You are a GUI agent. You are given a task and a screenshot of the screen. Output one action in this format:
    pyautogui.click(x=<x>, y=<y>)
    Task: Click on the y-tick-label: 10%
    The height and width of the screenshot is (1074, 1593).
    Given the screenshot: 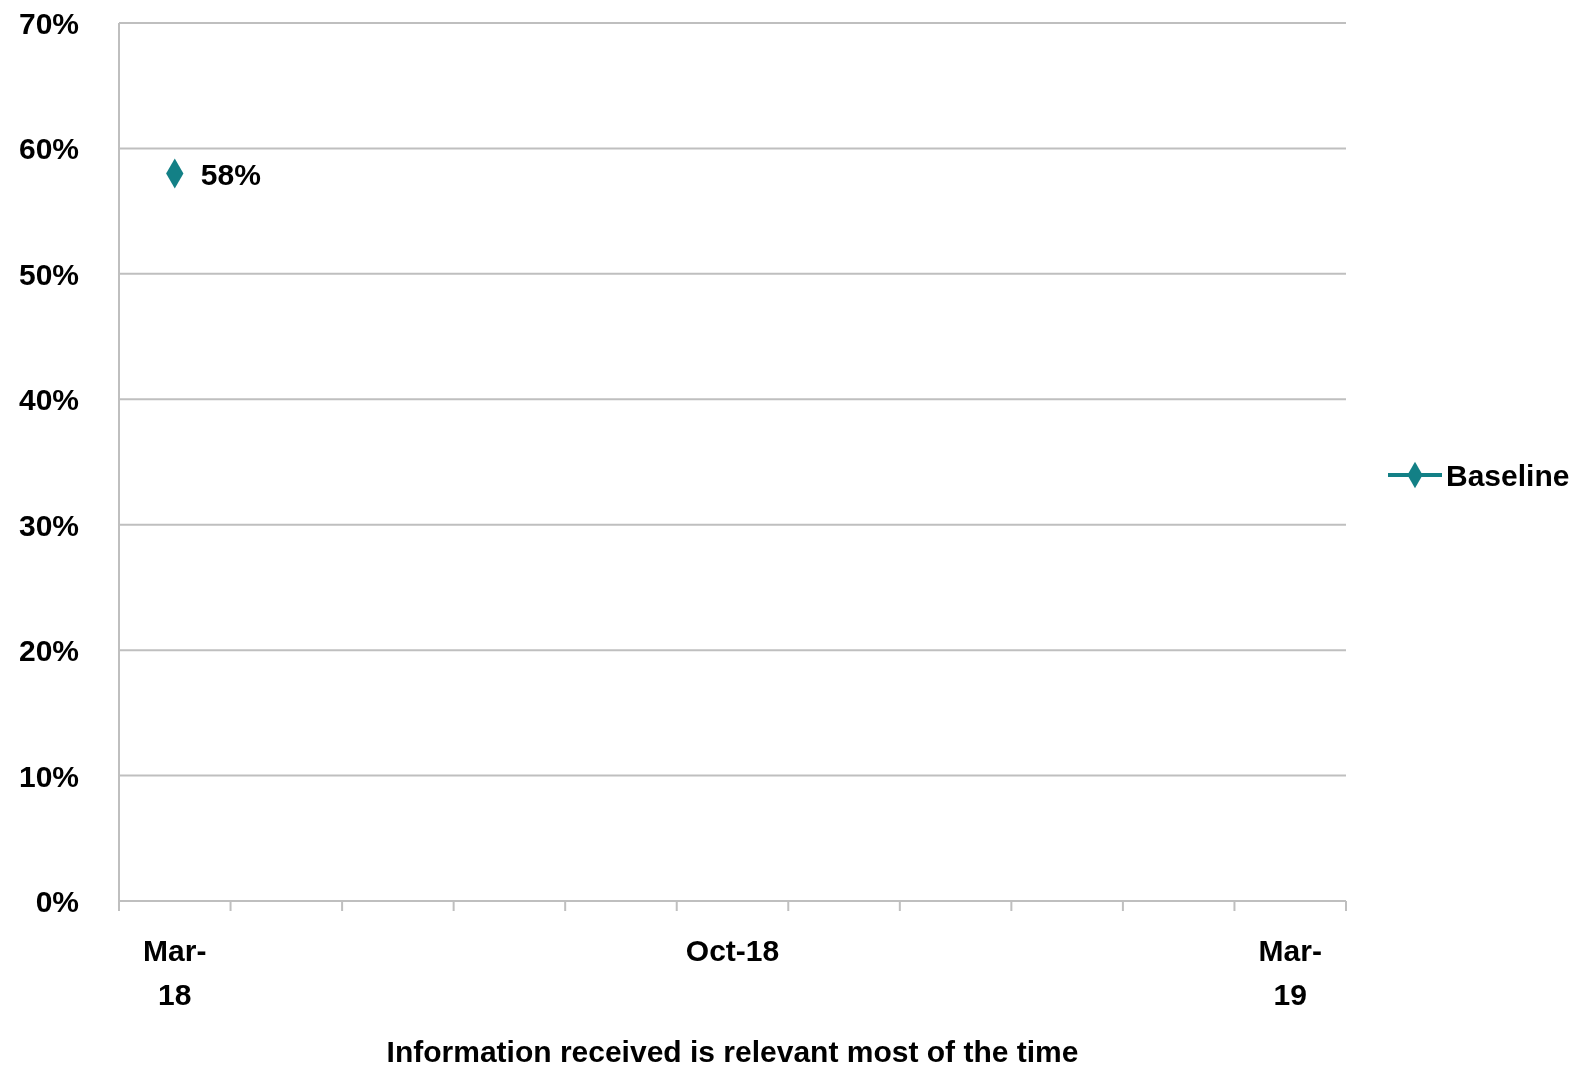 What is the action you would take?
    pyautogui.click(x=48, y=776)
    